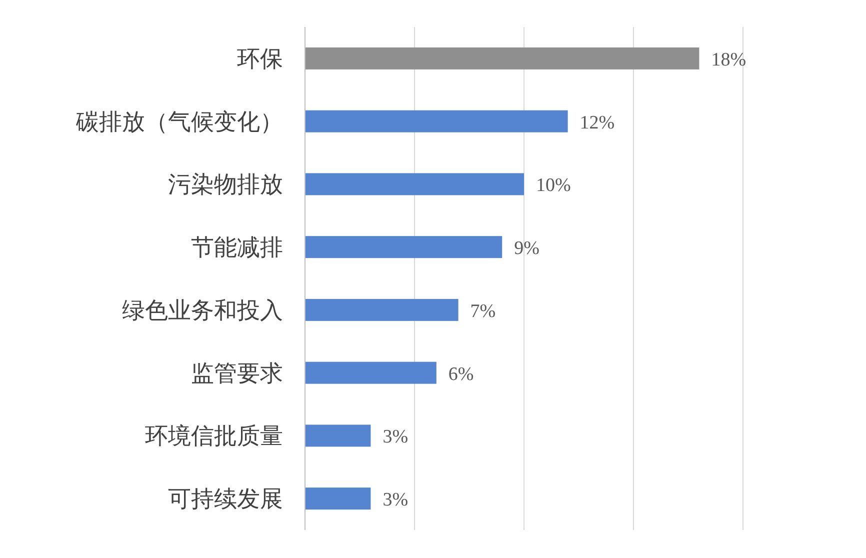 This screenshot has width=866, height=558. What do you see at coordinates (225, 185) in the screenshot?
I see `y-tick-label: 污染物排放` at bounding box center [225, 185].